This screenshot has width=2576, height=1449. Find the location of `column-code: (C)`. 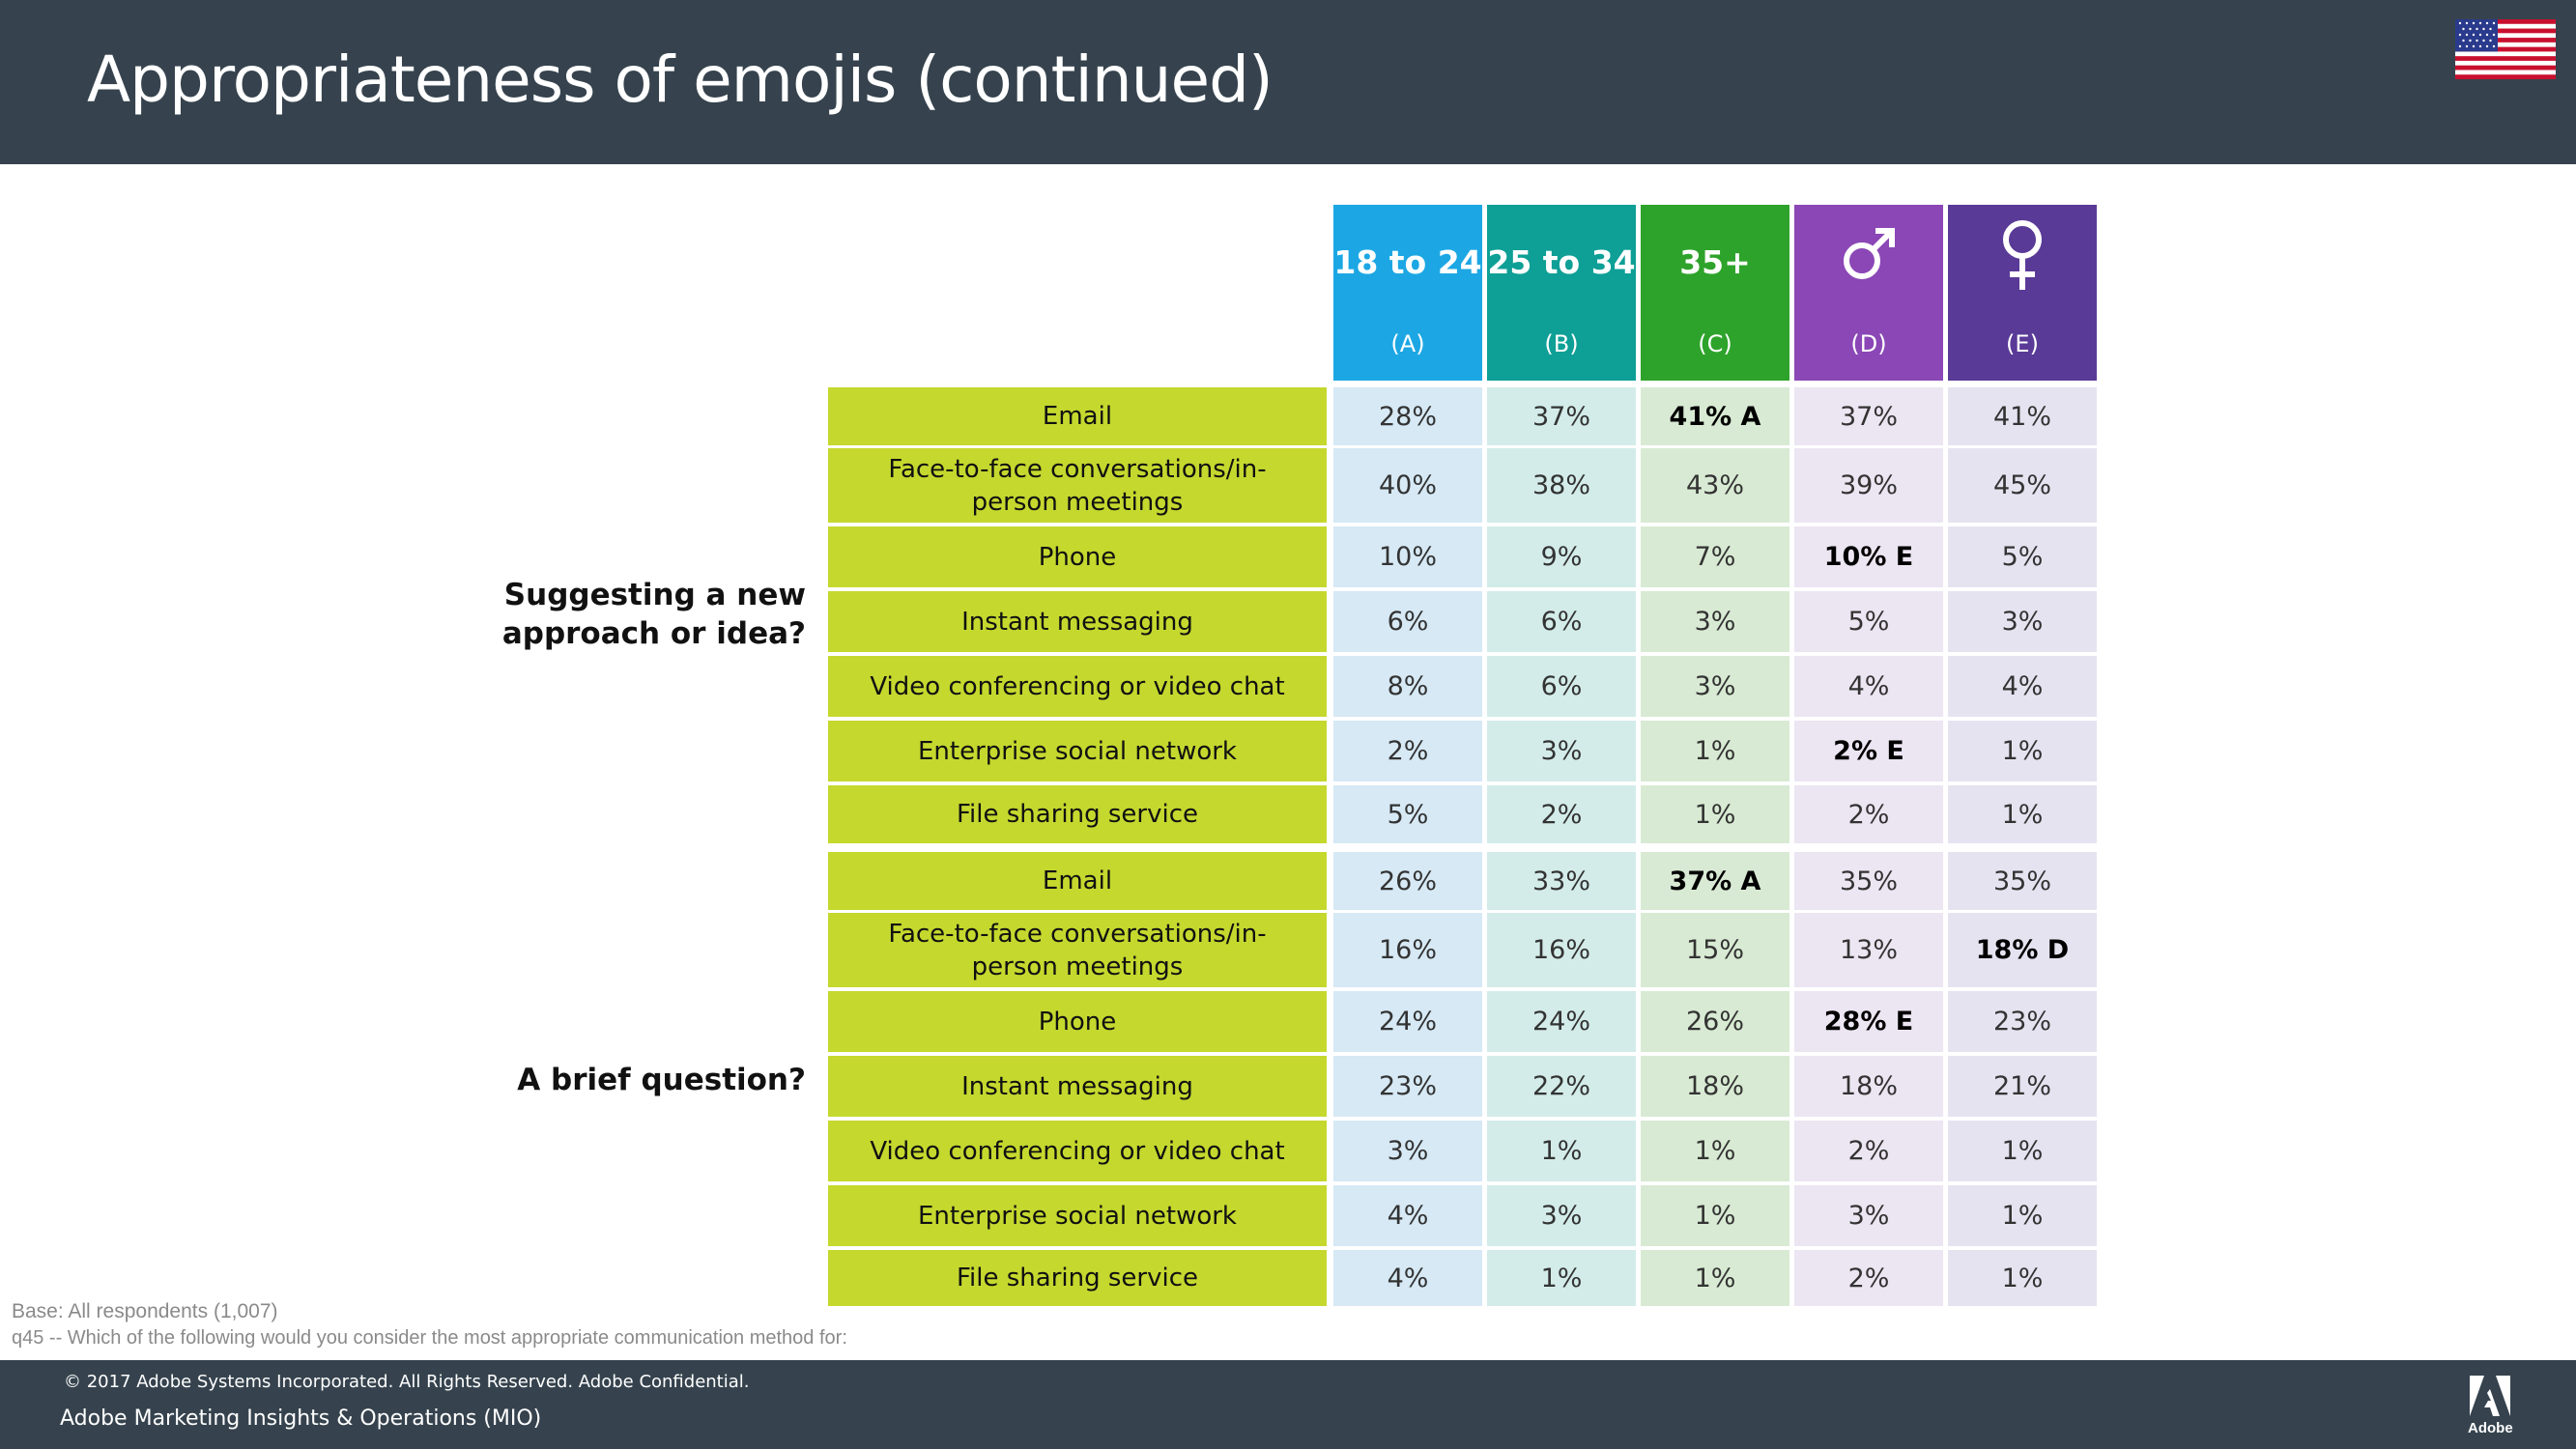

column-code: (C) is located at coordinates (1715, 343).